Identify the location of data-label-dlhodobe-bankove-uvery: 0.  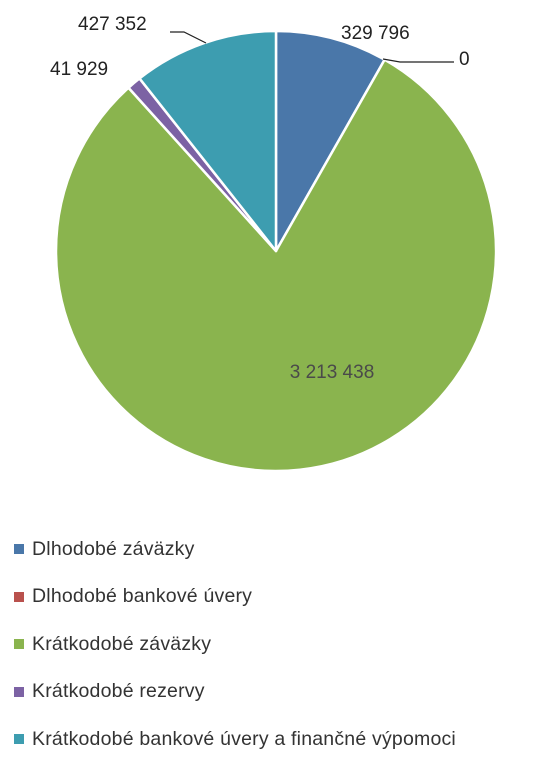
(464, 59).